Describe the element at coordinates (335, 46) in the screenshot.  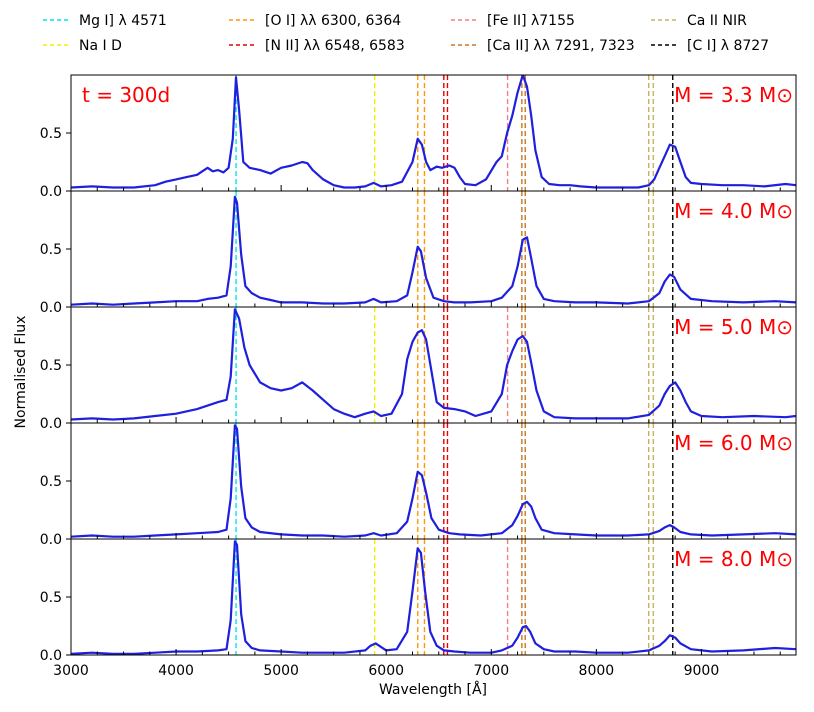
I see `legend-label: [N II] λλ 6548, 6583` at that location.